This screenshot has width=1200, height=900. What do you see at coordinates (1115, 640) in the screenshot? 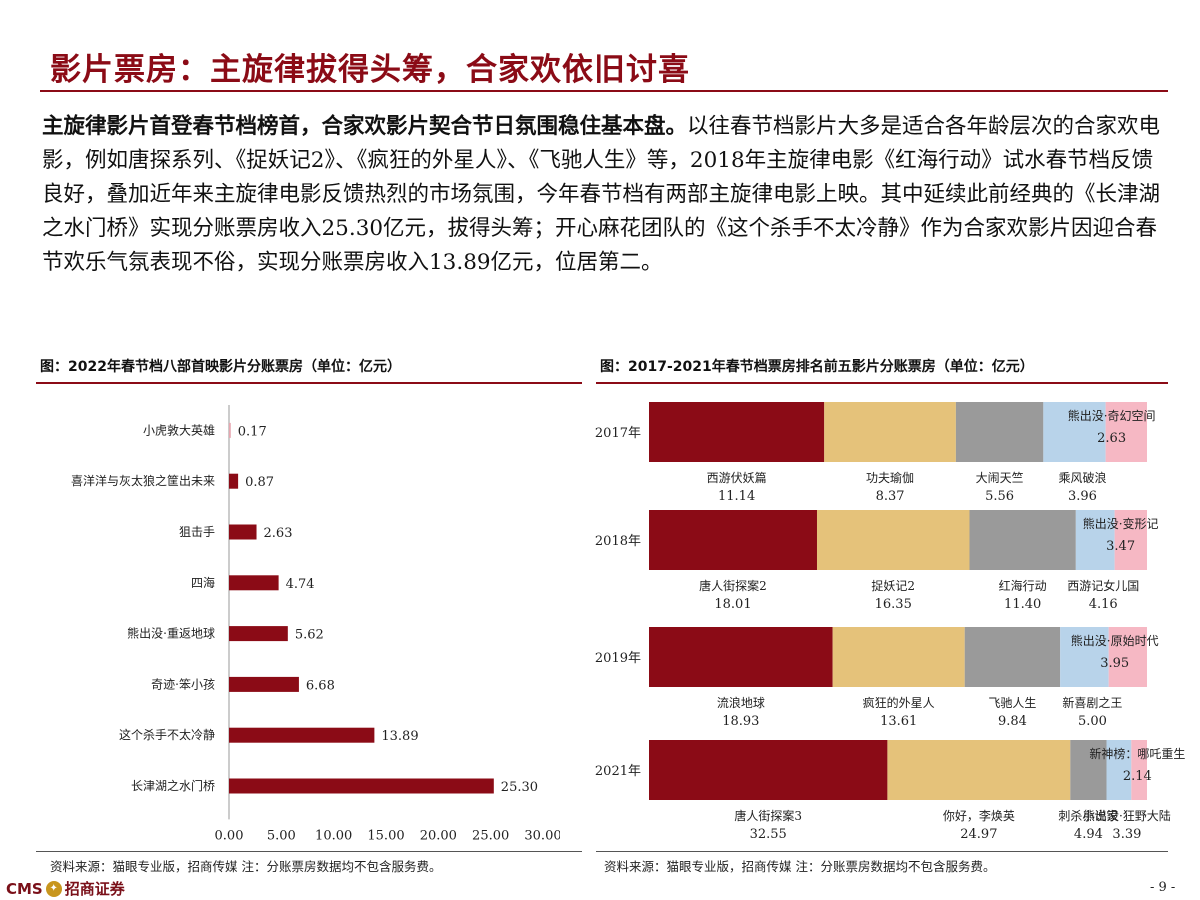
I see `segment-name-label: 熊出没·原始时代` at bounding box center [1115, 640].